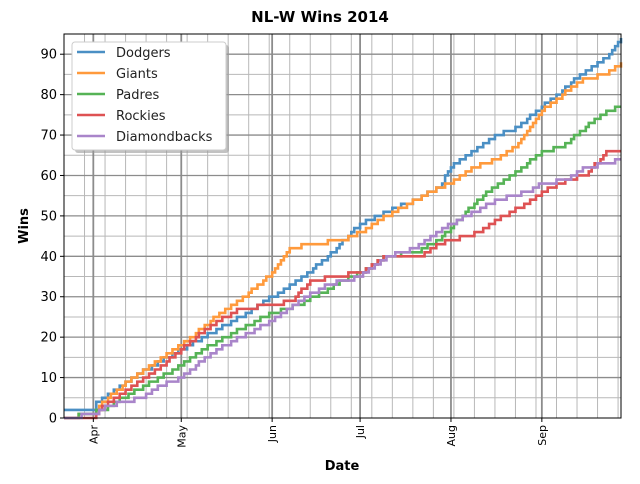 This screenshot has width=640, height=484. I want to click on y-tick-label: 40, so click(48, 257).